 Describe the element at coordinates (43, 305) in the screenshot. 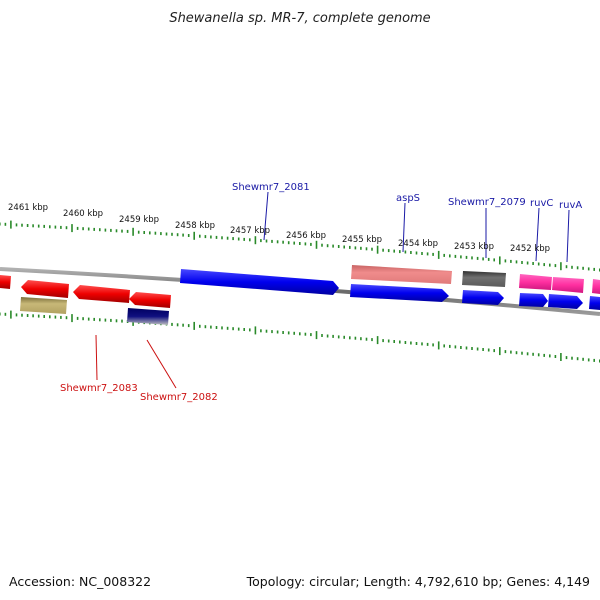

I see `gene-shewmr7-2083` at that location.